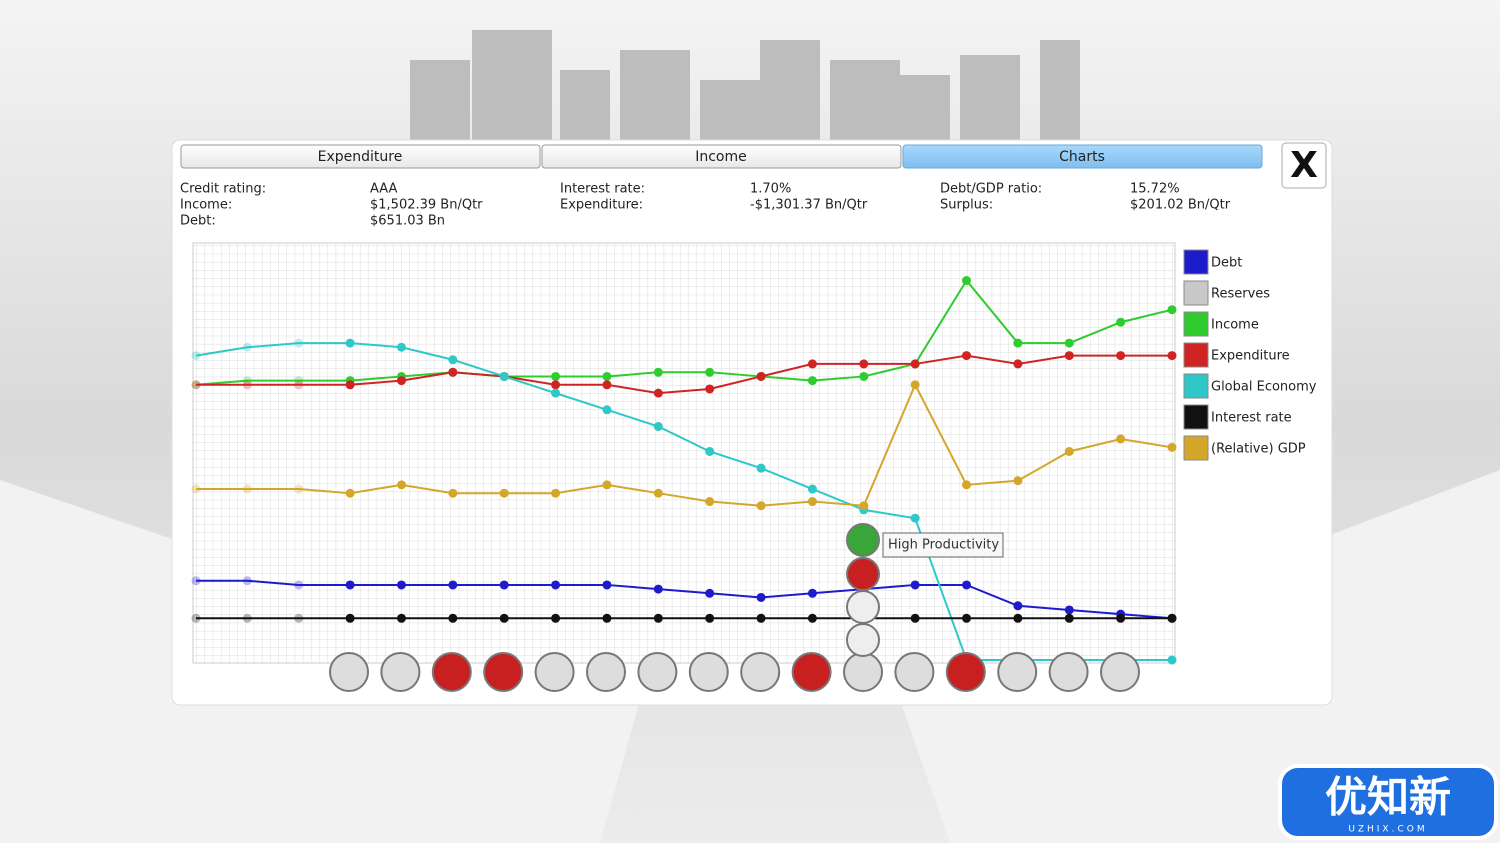 The height and width of the screenshot is (847, 1500). What do you see at coordinates (684, 374) in the screenshot?
I see `series-line` at bounding box center [684, 374].